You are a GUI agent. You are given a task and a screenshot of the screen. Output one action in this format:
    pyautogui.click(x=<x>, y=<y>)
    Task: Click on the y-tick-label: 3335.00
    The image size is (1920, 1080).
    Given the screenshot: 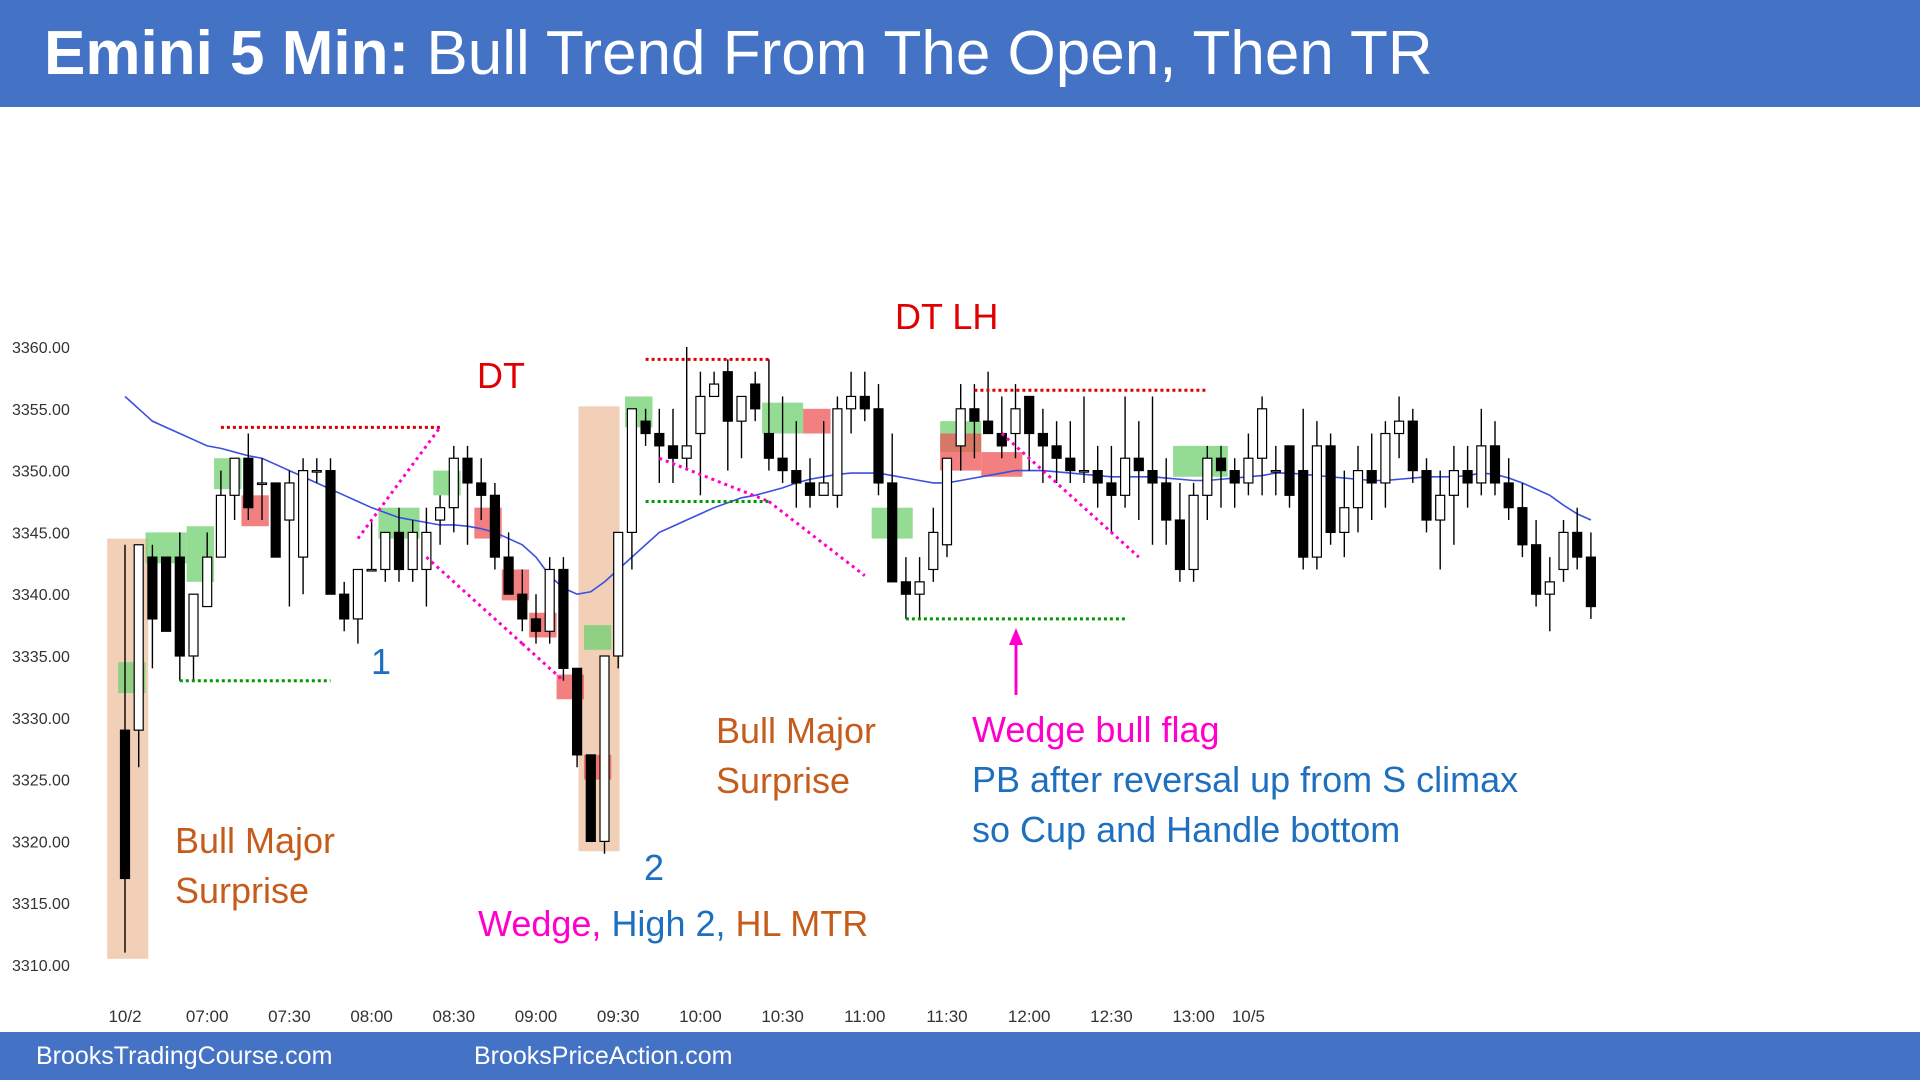 What is the action you would take?
    pyautogui.click(x=41, y=657)
    